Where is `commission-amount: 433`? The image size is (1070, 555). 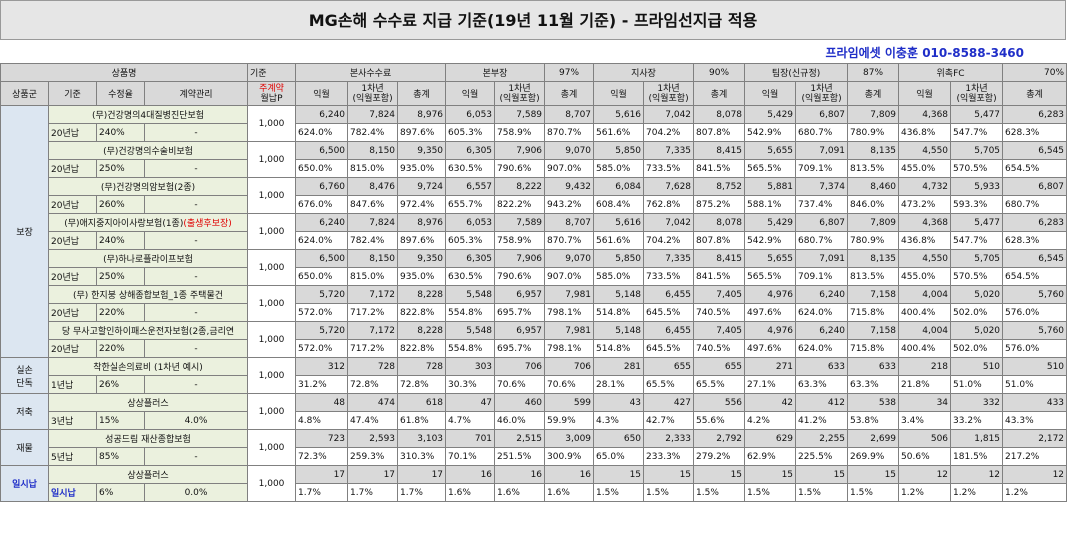
commission-amount: 433 is located at coordinates (1035, 402).